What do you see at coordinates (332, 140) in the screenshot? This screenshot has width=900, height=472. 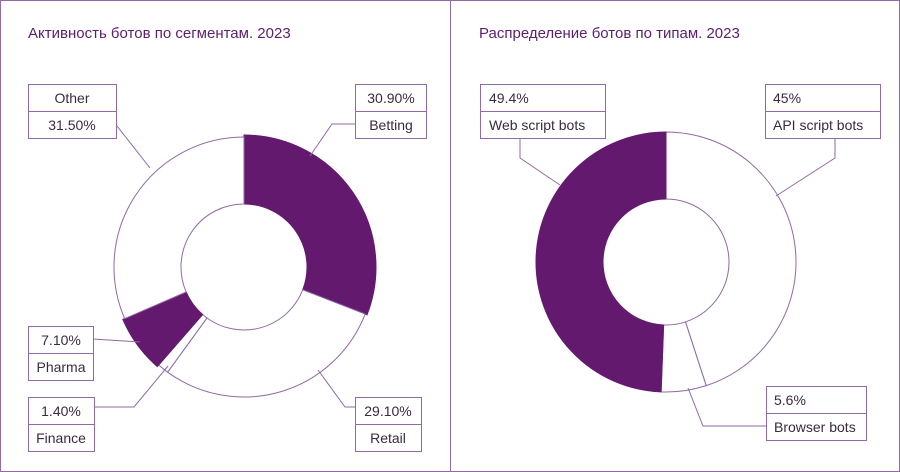 I see `leader-line-betting` at bounding box center [332, 140].